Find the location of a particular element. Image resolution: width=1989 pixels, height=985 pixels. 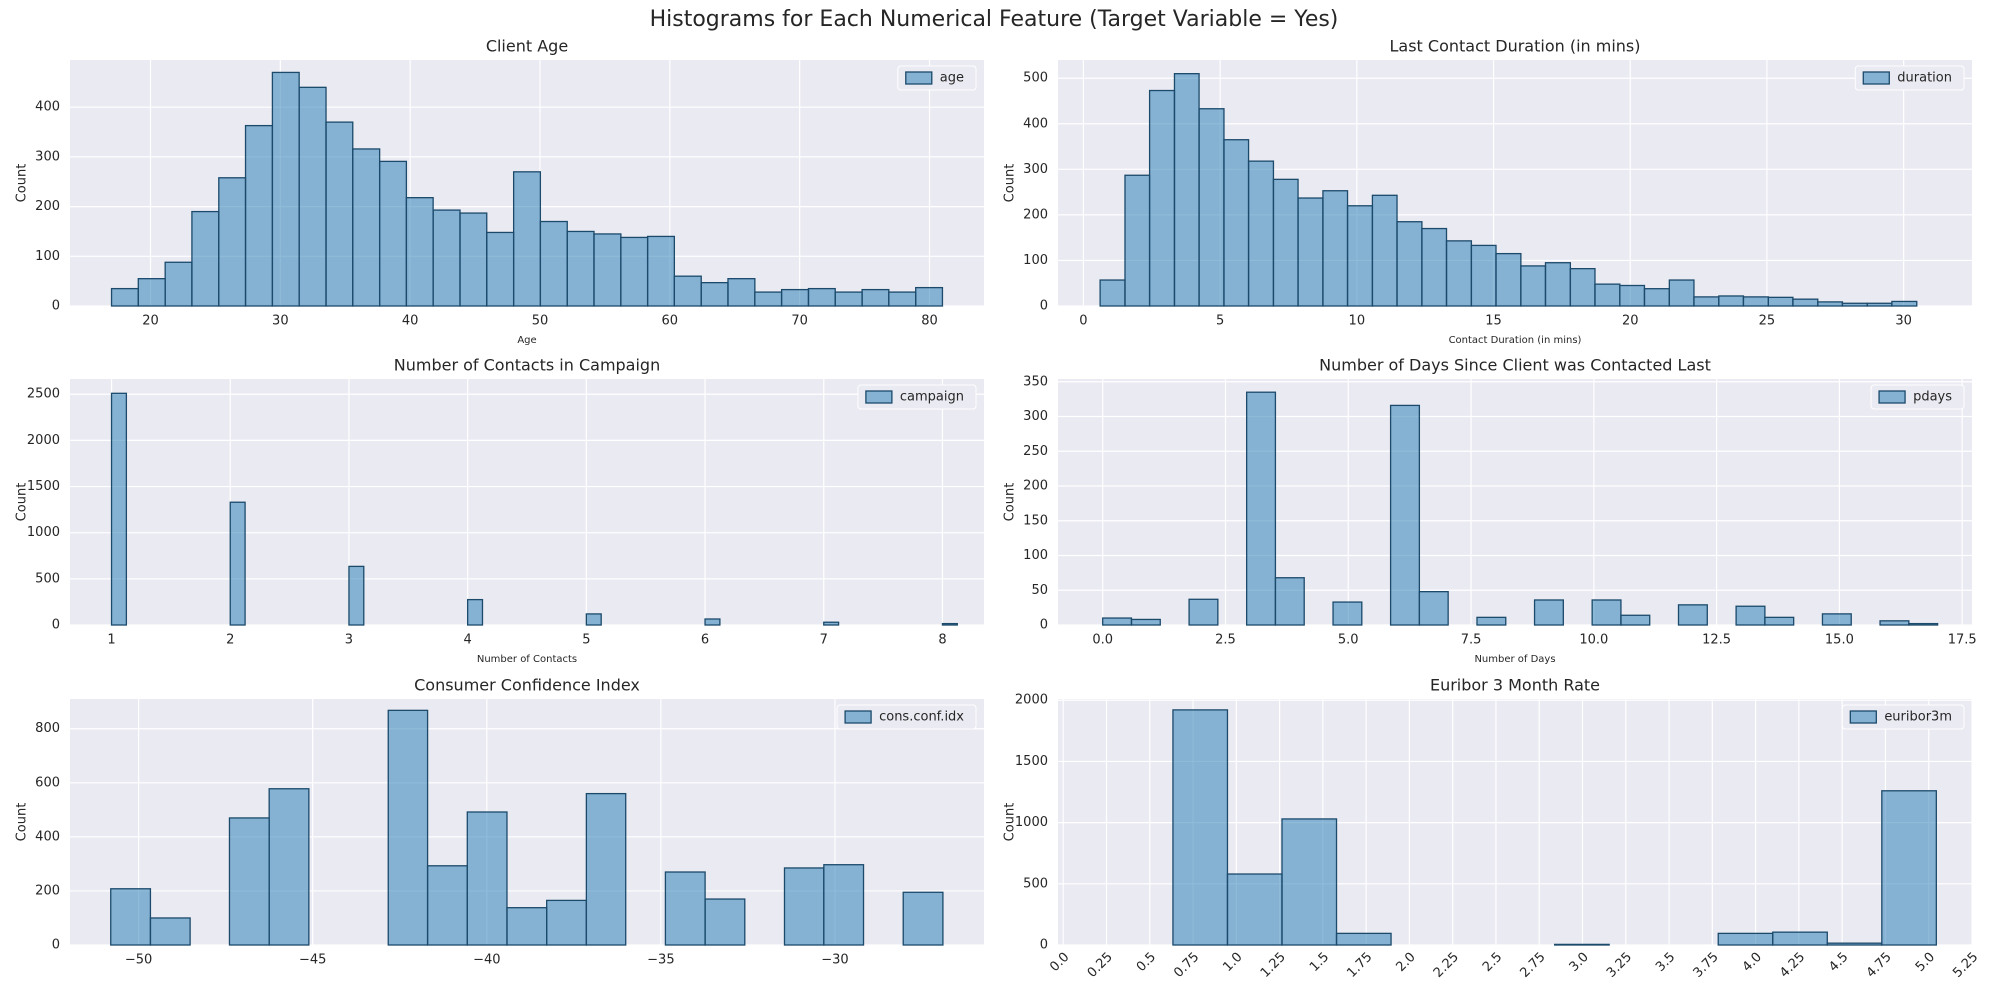

x-tick-label: 10.0 is located at coordinates (1593, 640).